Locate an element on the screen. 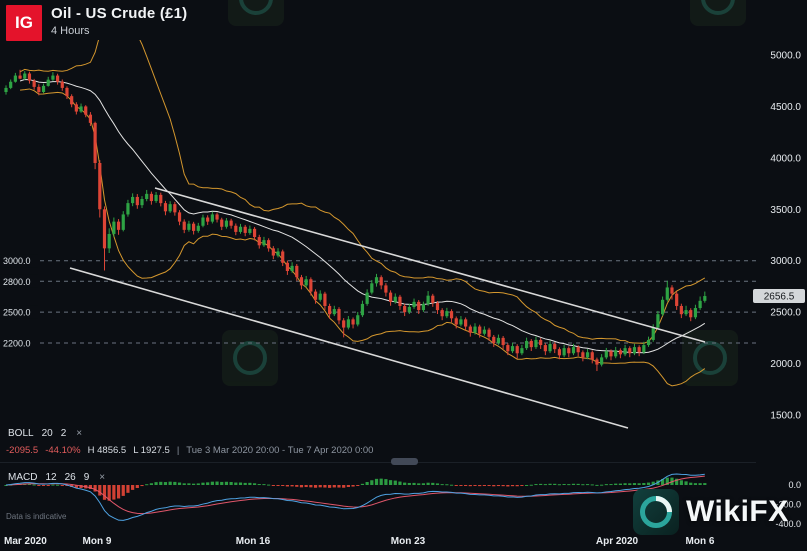 The image size is (807, 551). svg-text: Apr 2020 is located at coordinates (617, 541).